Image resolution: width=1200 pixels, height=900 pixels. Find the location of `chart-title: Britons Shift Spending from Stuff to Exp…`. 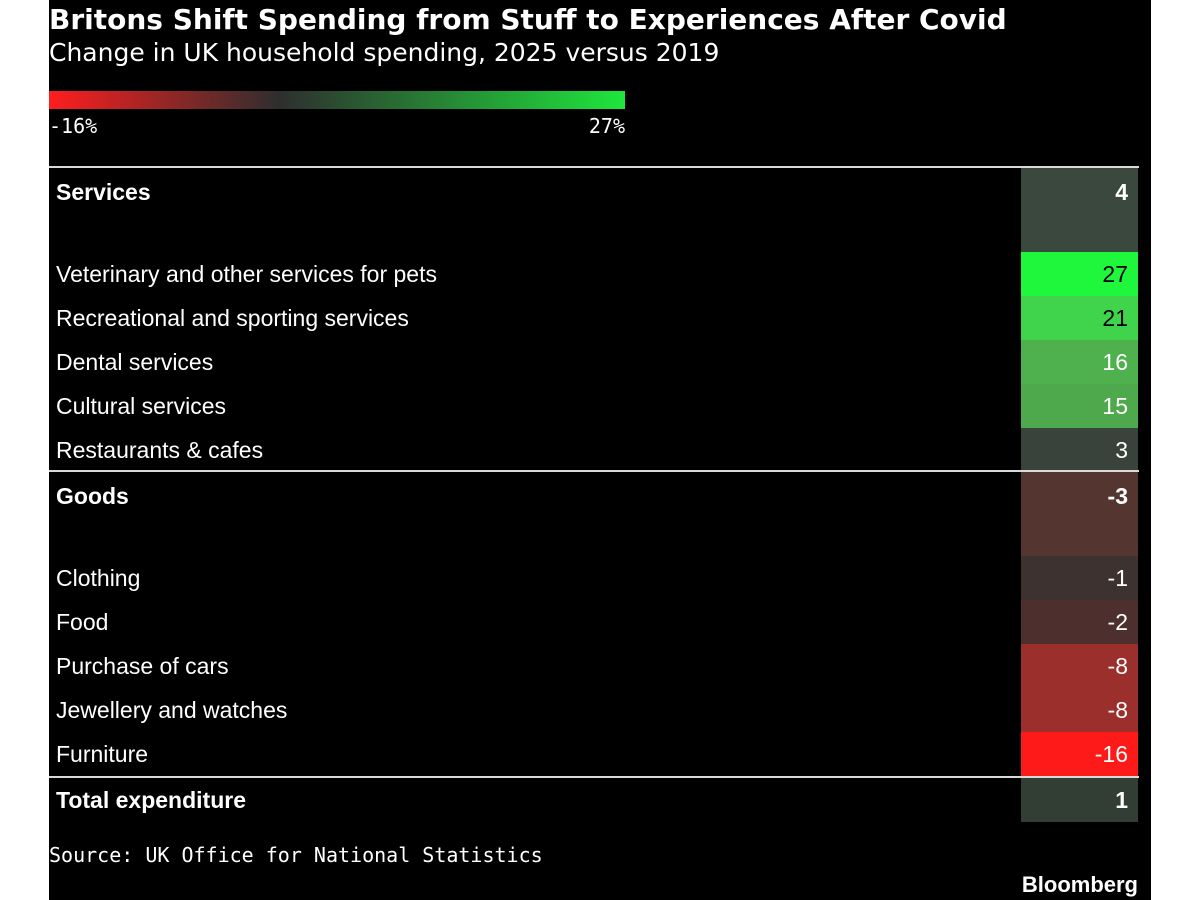

chart-title: Britons Shift Spending from Stuff to Exp… is located at coordinates (528, 19).